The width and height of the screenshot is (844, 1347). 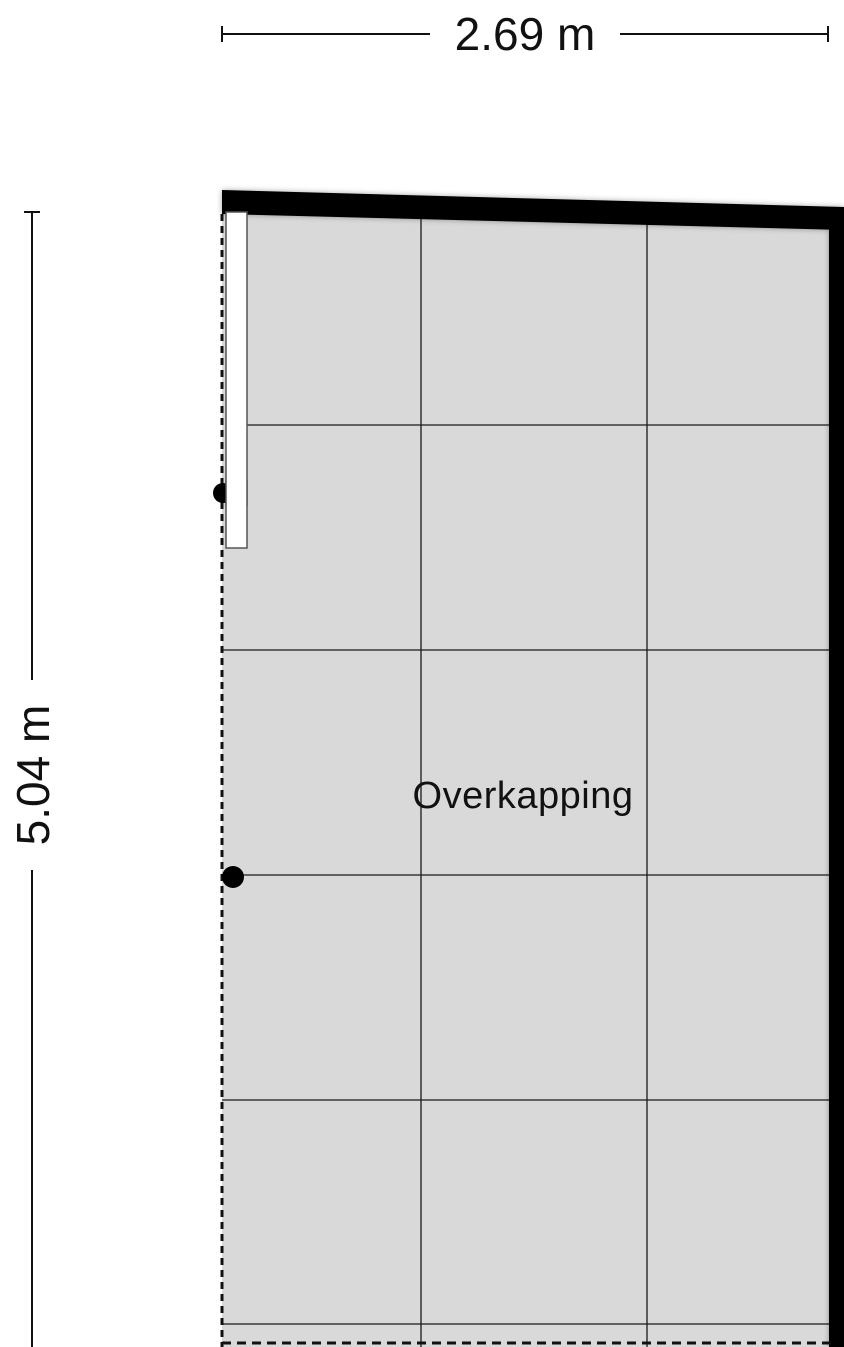 What do you see at coordinates (233, 877) in the screenshot?
I see `support-post-lower` at bounding box center [233, 877].